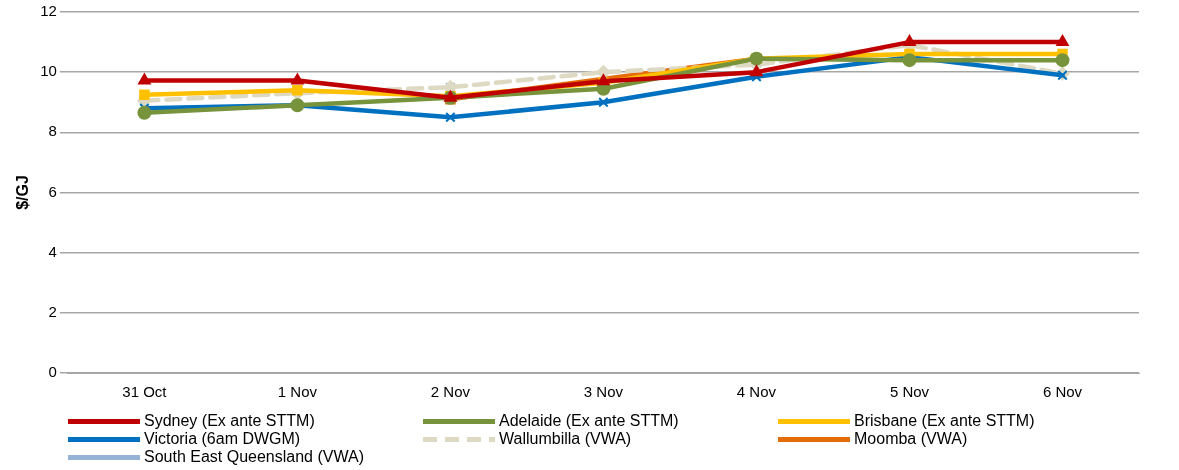  Describe the element at coordinates (48, 11) in the screenshot. I see `y-tick-label: 12` at that location.